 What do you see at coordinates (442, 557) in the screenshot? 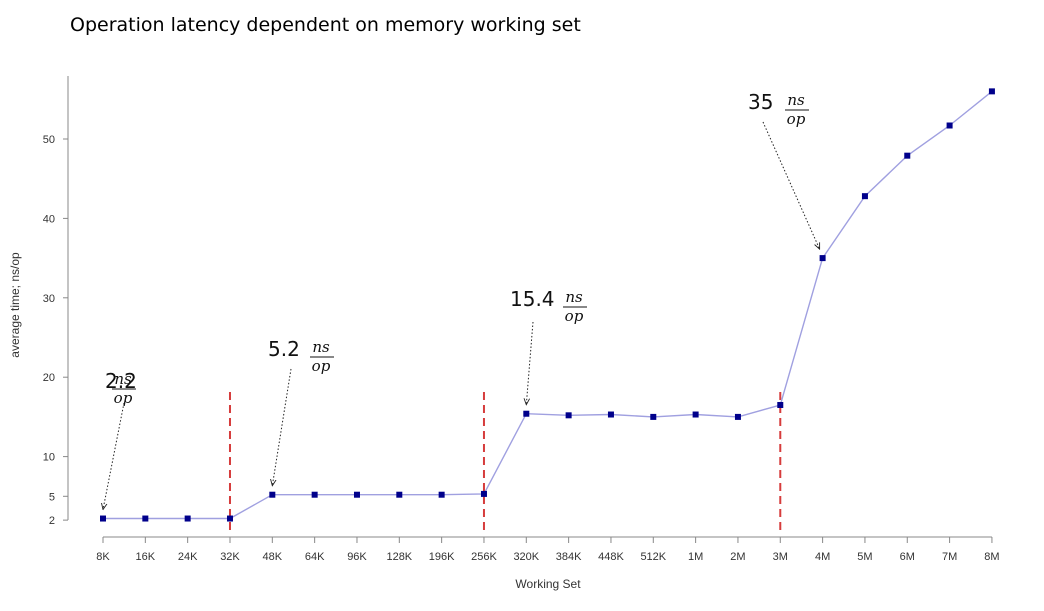
I see `x-tick-label: 196K` at bounding box center [442, 557].